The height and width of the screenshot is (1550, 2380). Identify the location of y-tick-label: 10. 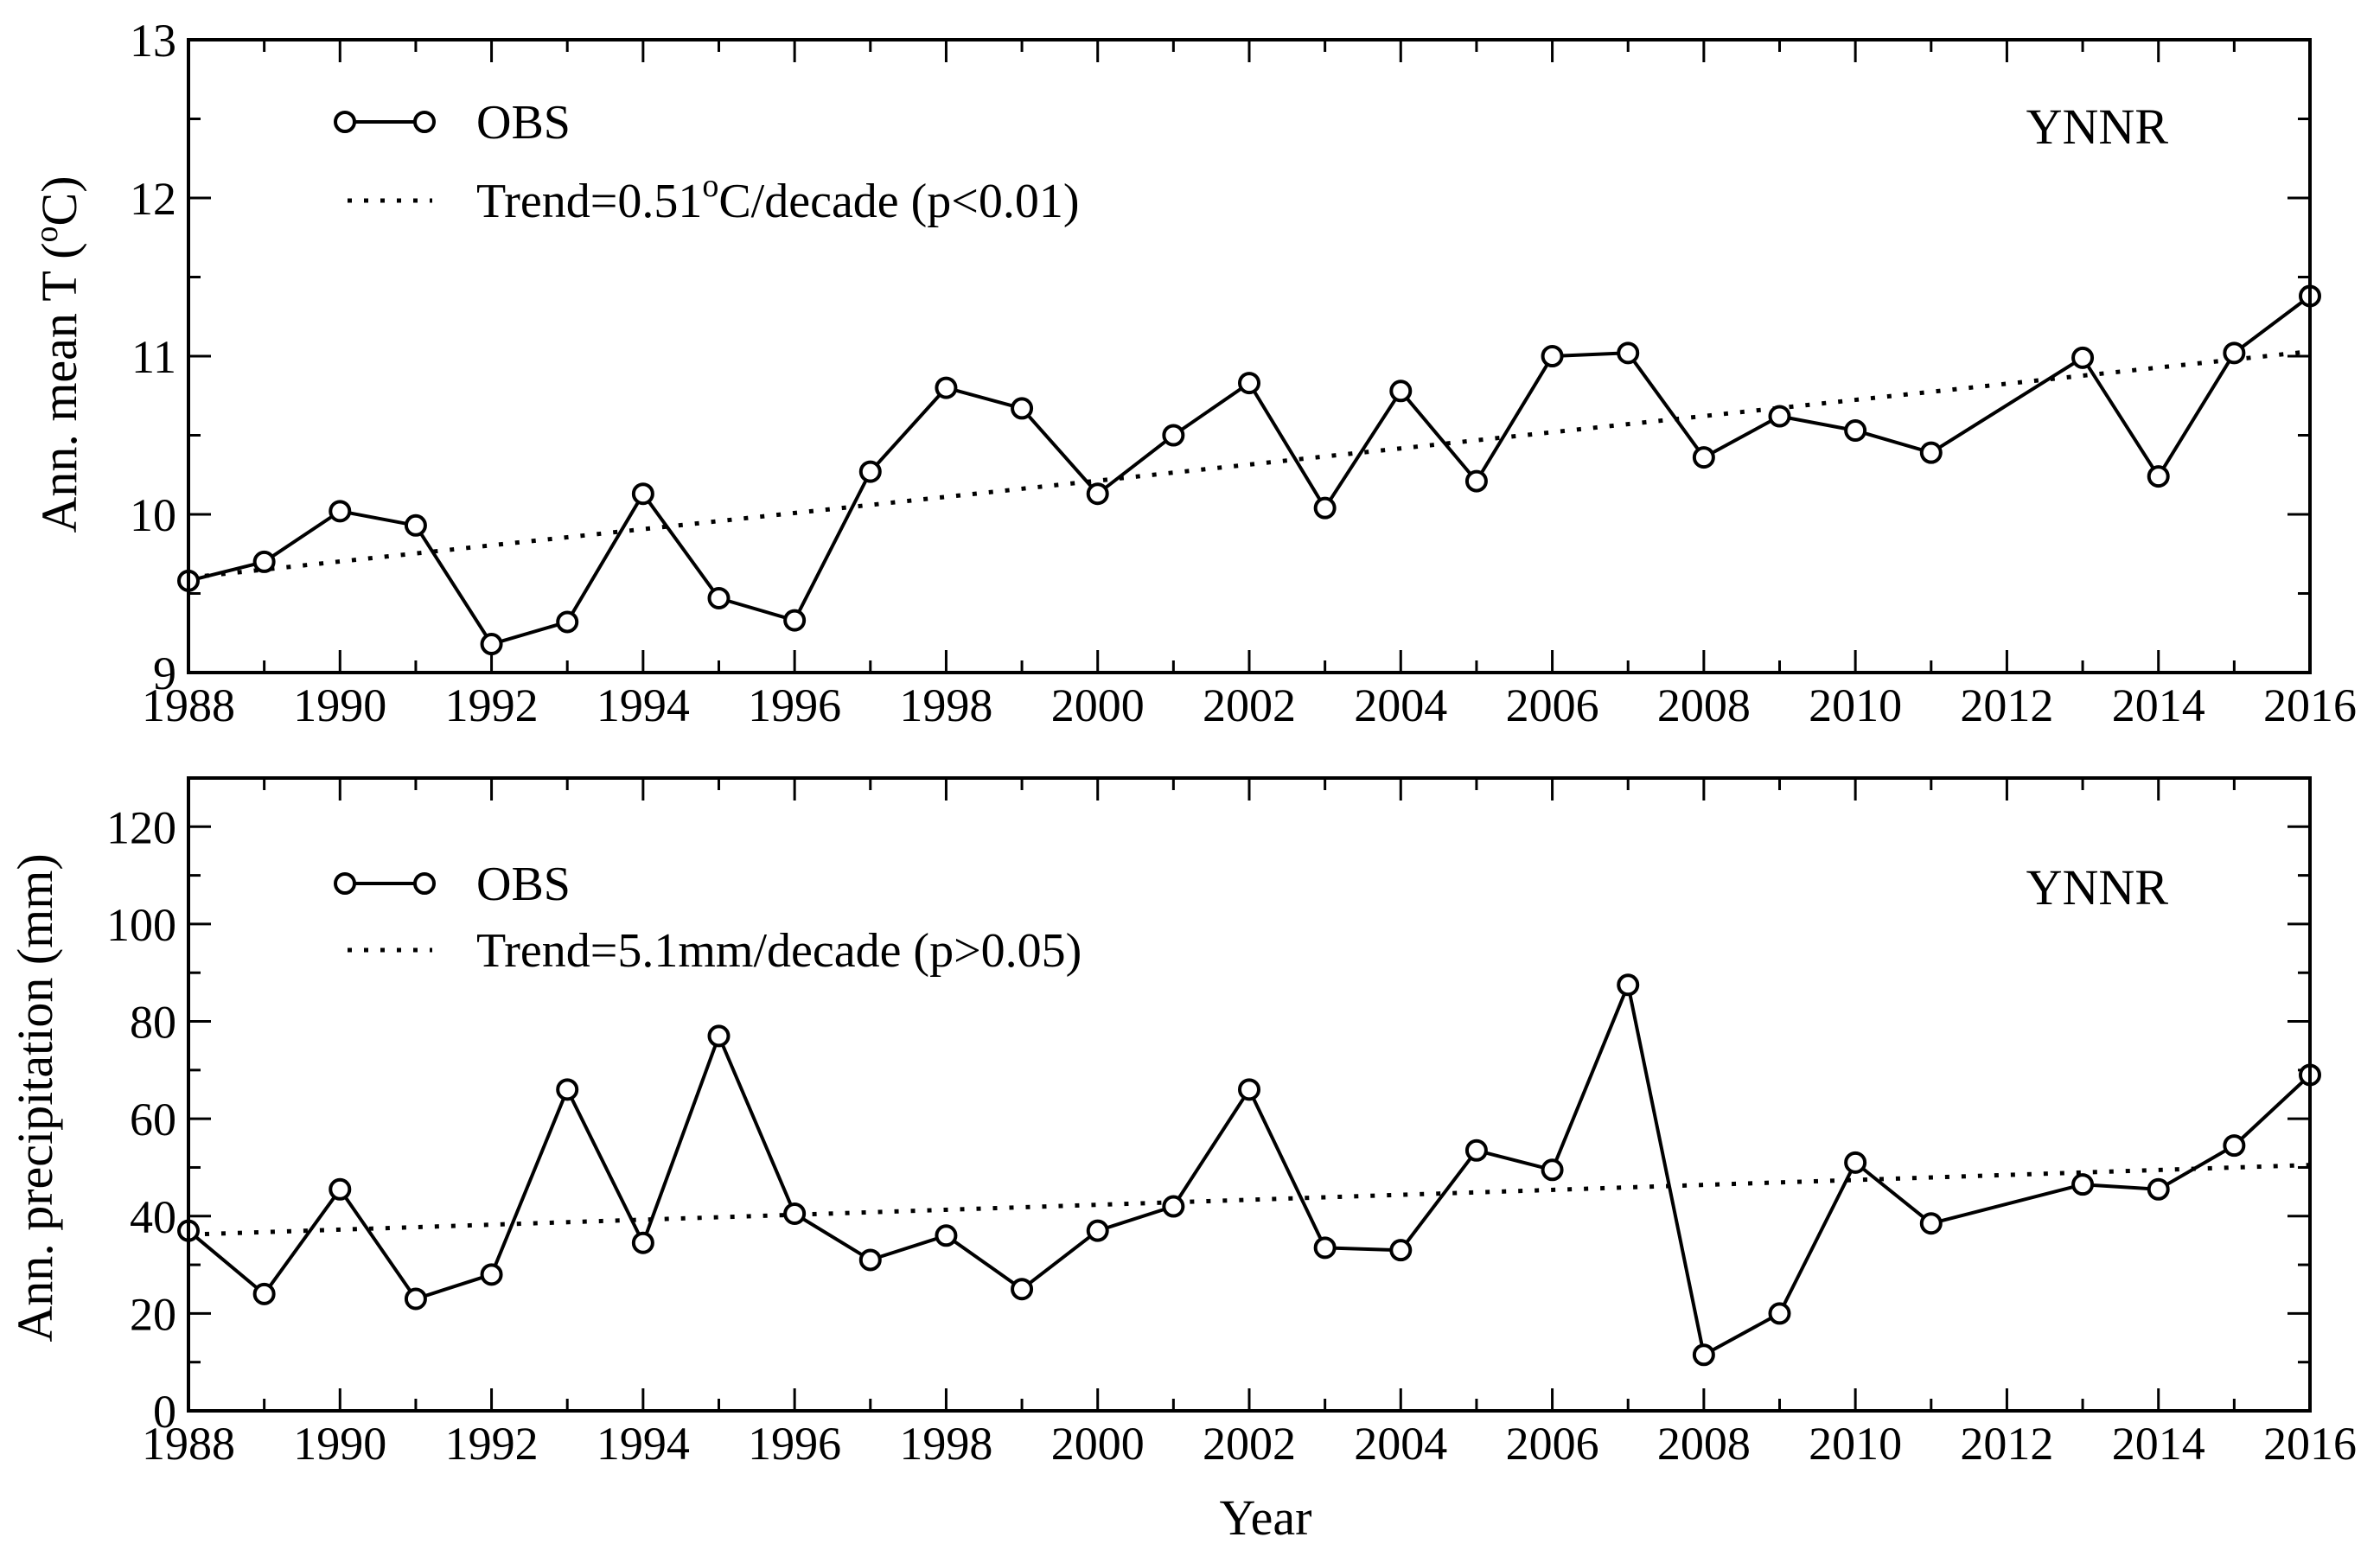
(153, 515).